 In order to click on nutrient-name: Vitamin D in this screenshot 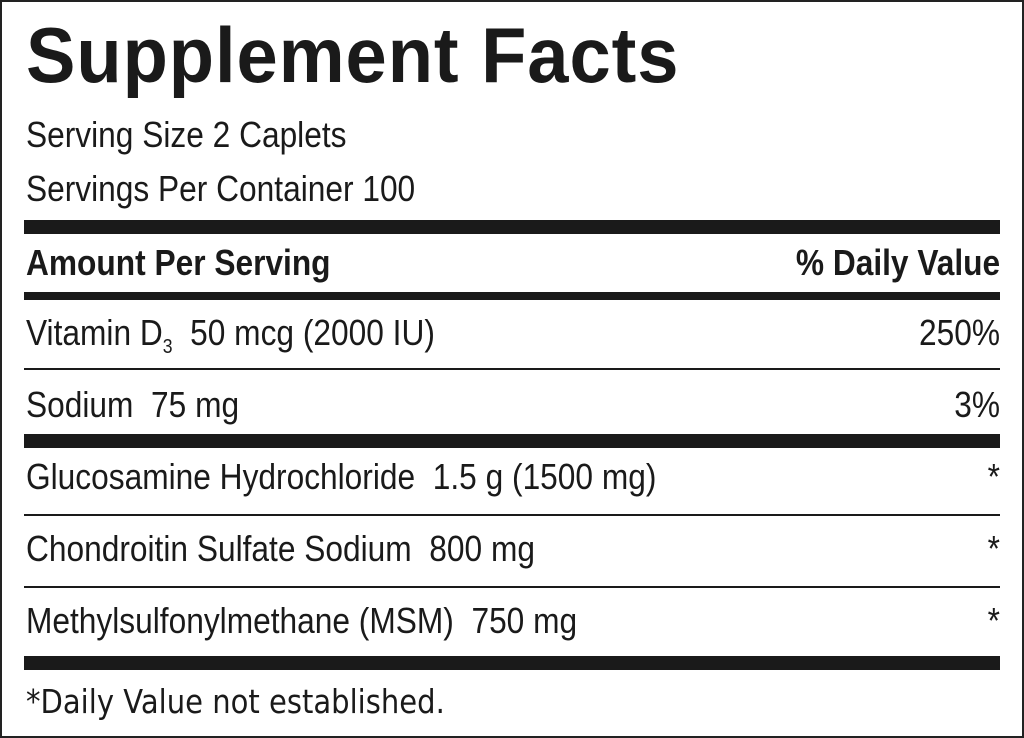, I will do `click(94, 332)`.